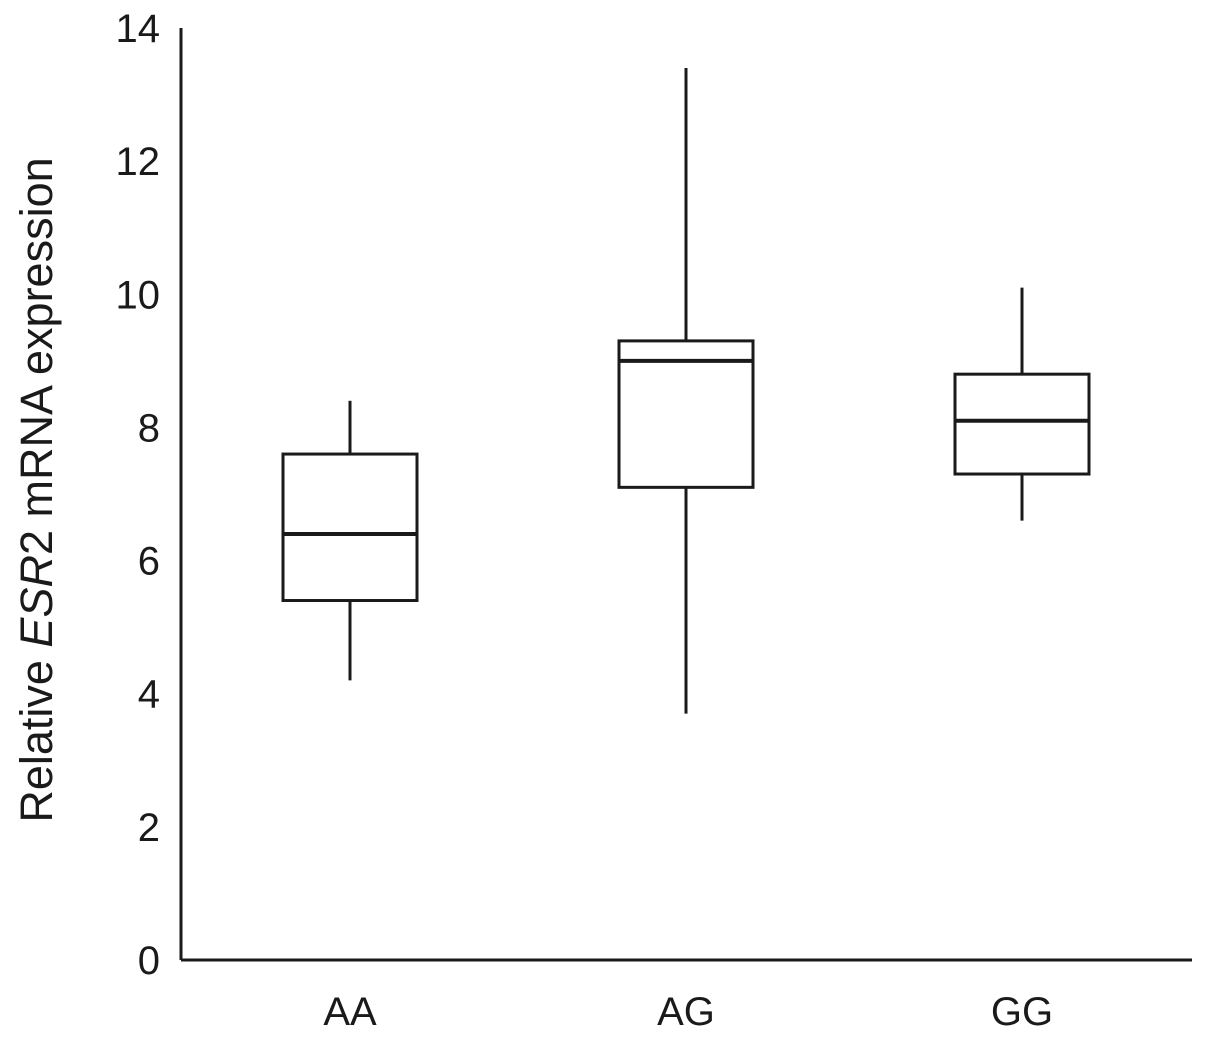  I want to click on box-aa, so click(350, 540).